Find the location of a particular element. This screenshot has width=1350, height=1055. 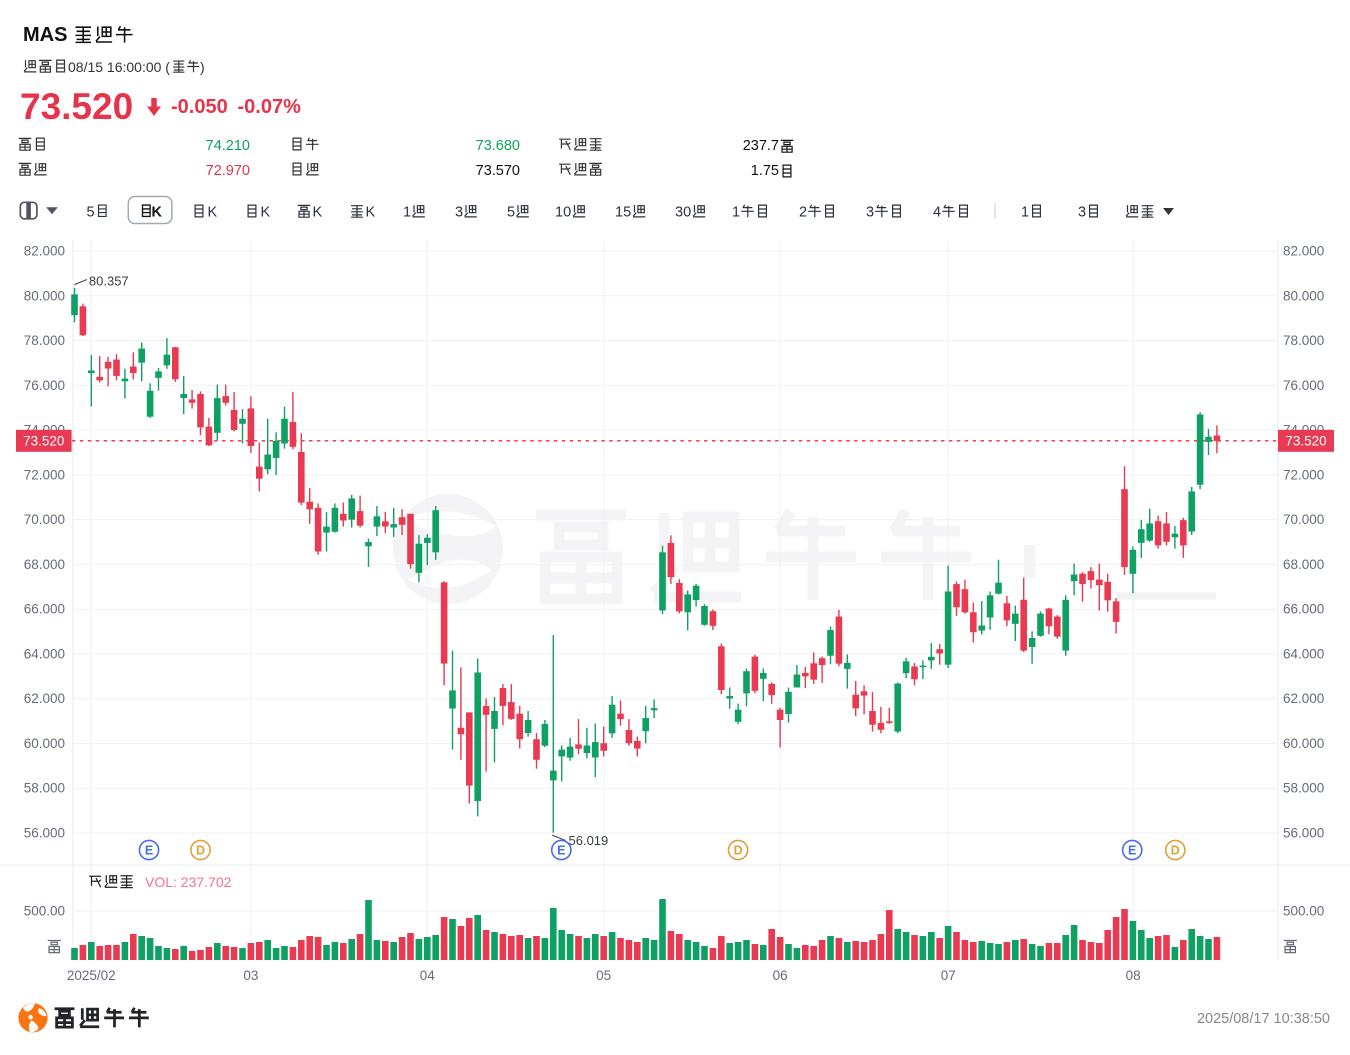

svg-text: 10 is located at coordinates (563, 213).